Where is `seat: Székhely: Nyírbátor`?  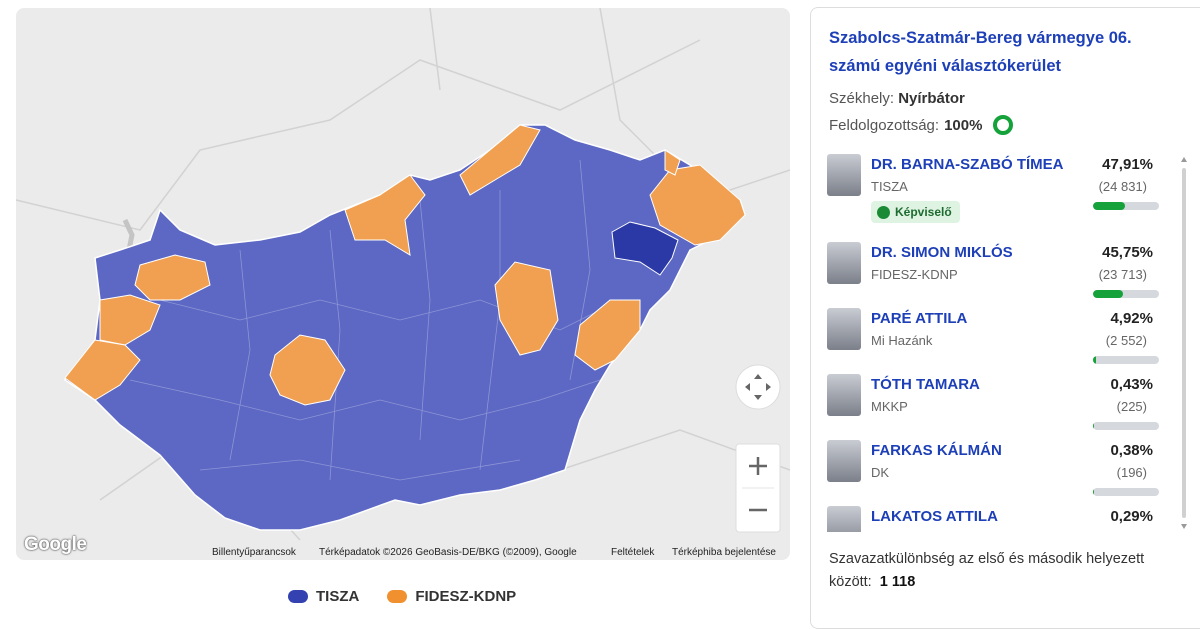 seat: Székhely: Nyírbátor is located at coordinates (897, 98).